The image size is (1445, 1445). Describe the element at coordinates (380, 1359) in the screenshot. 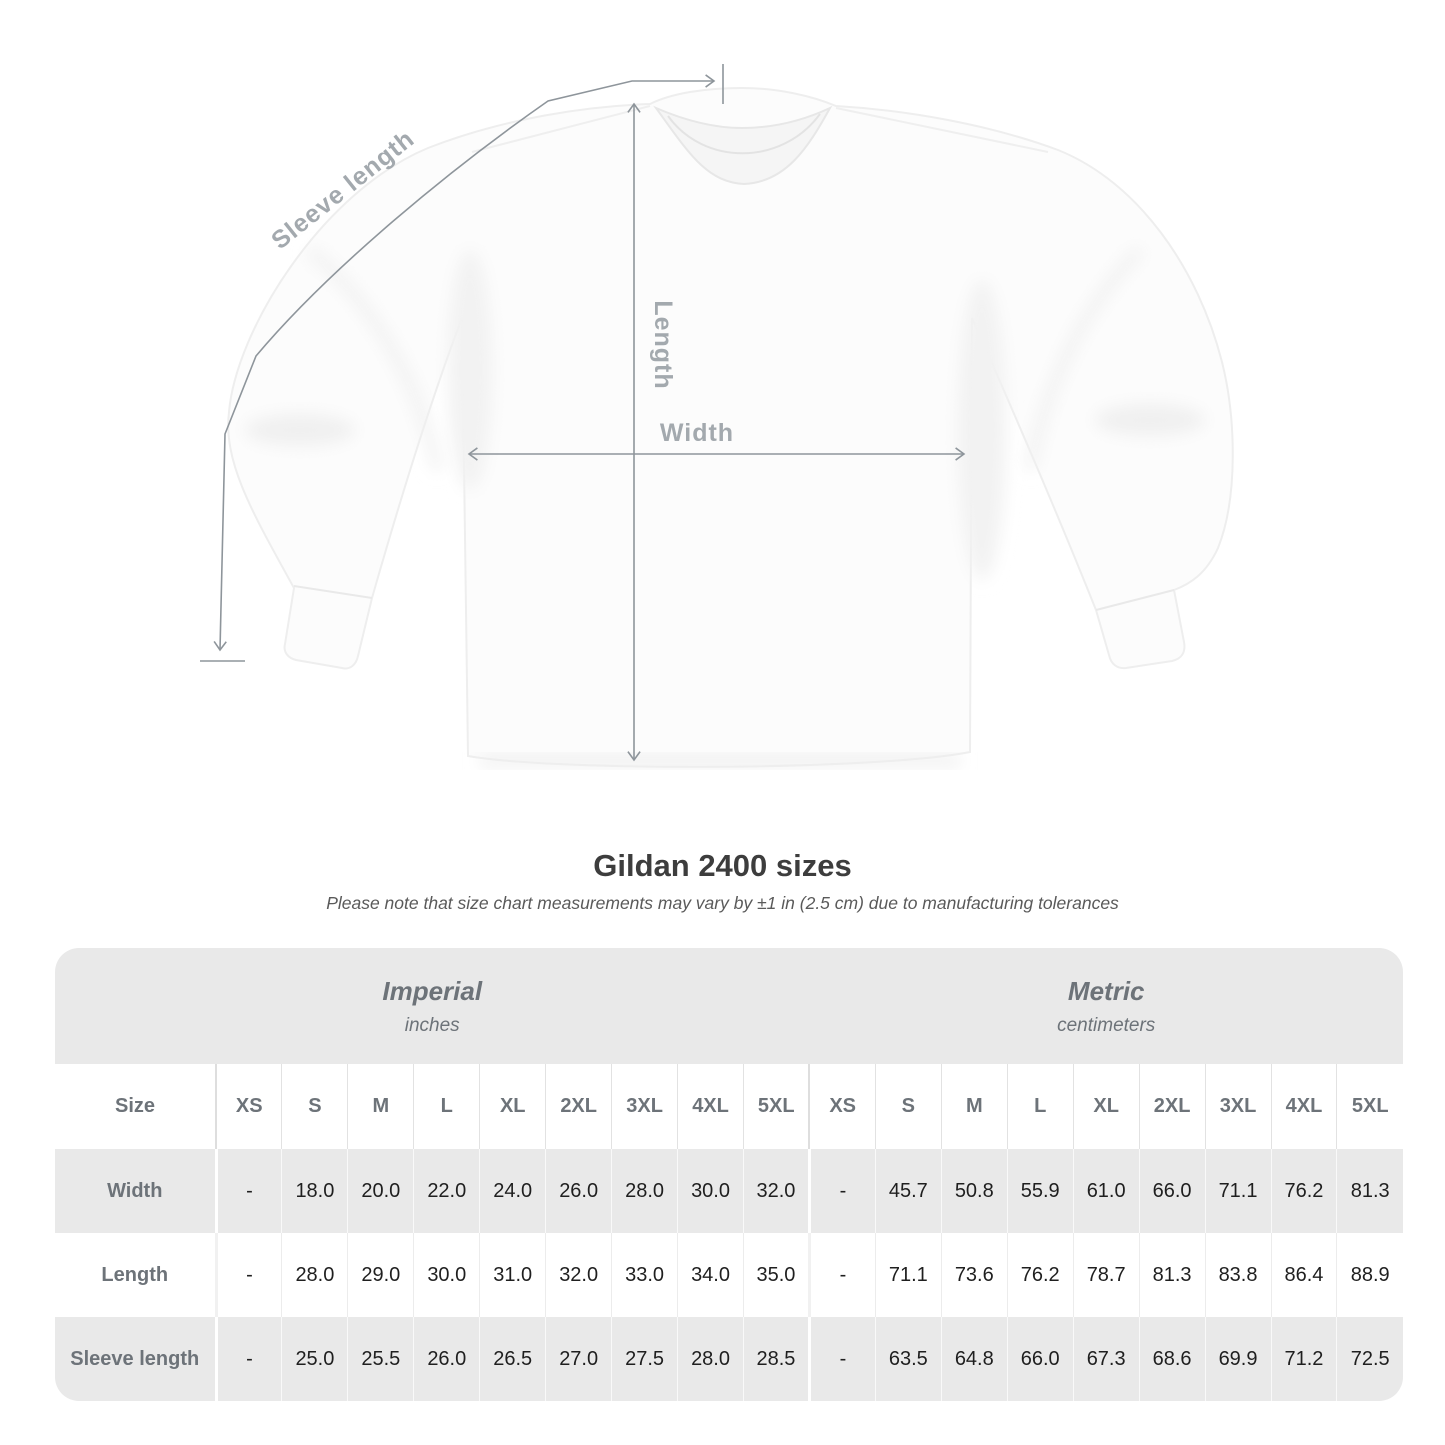

I see `cell: 25.5` at that location.